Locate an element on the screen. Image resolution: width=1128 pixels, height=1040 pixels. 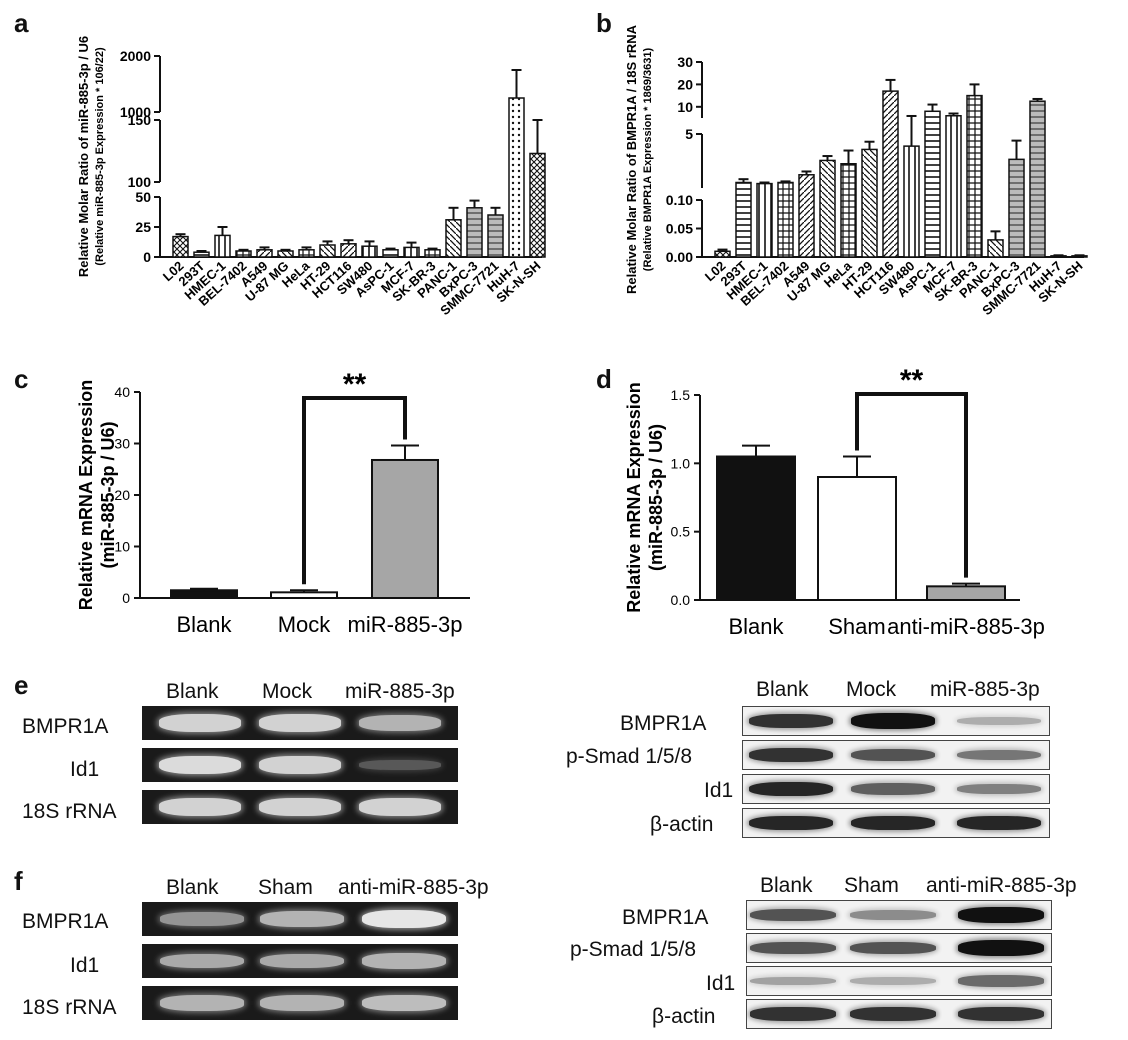
d-significance-label: ** is located at coordinates (912, 380).